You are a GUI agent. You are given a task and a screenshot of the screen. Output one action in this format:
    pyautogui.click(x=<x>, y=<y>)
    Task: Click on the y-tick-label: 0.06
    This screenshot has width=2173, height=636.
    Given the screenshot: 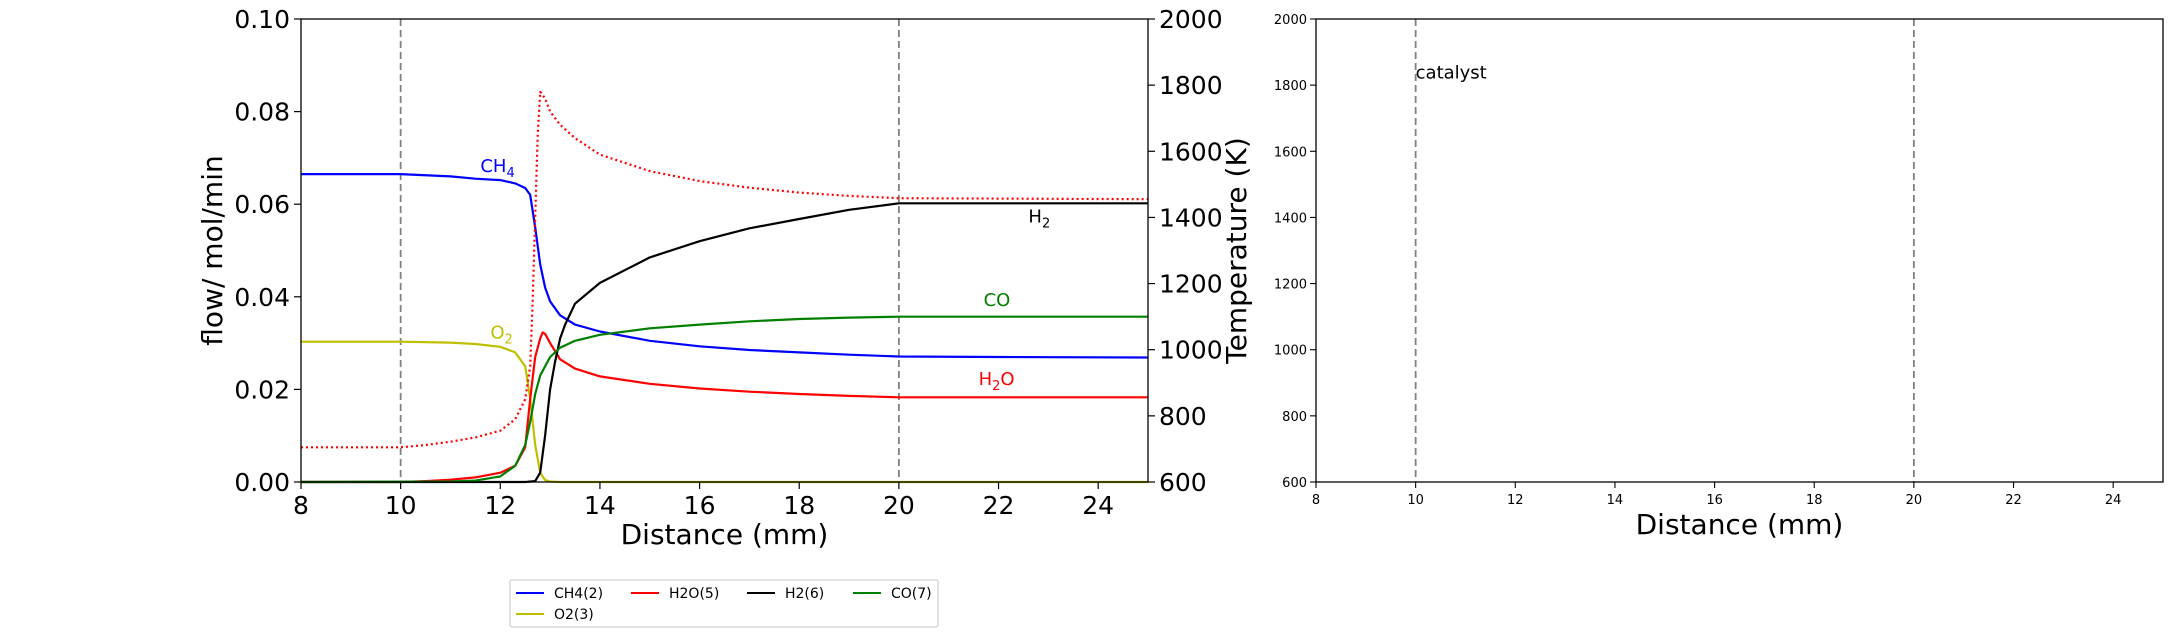 What is the action you would take?
    pyautogui.click(x=262, y=204)
    